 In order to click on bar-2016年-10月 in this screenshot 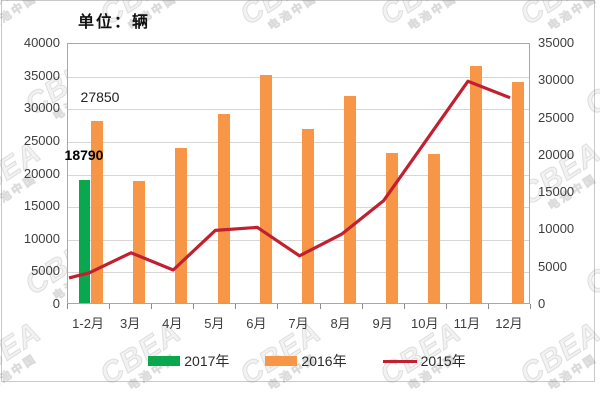, I will do `click(434, 228)`.